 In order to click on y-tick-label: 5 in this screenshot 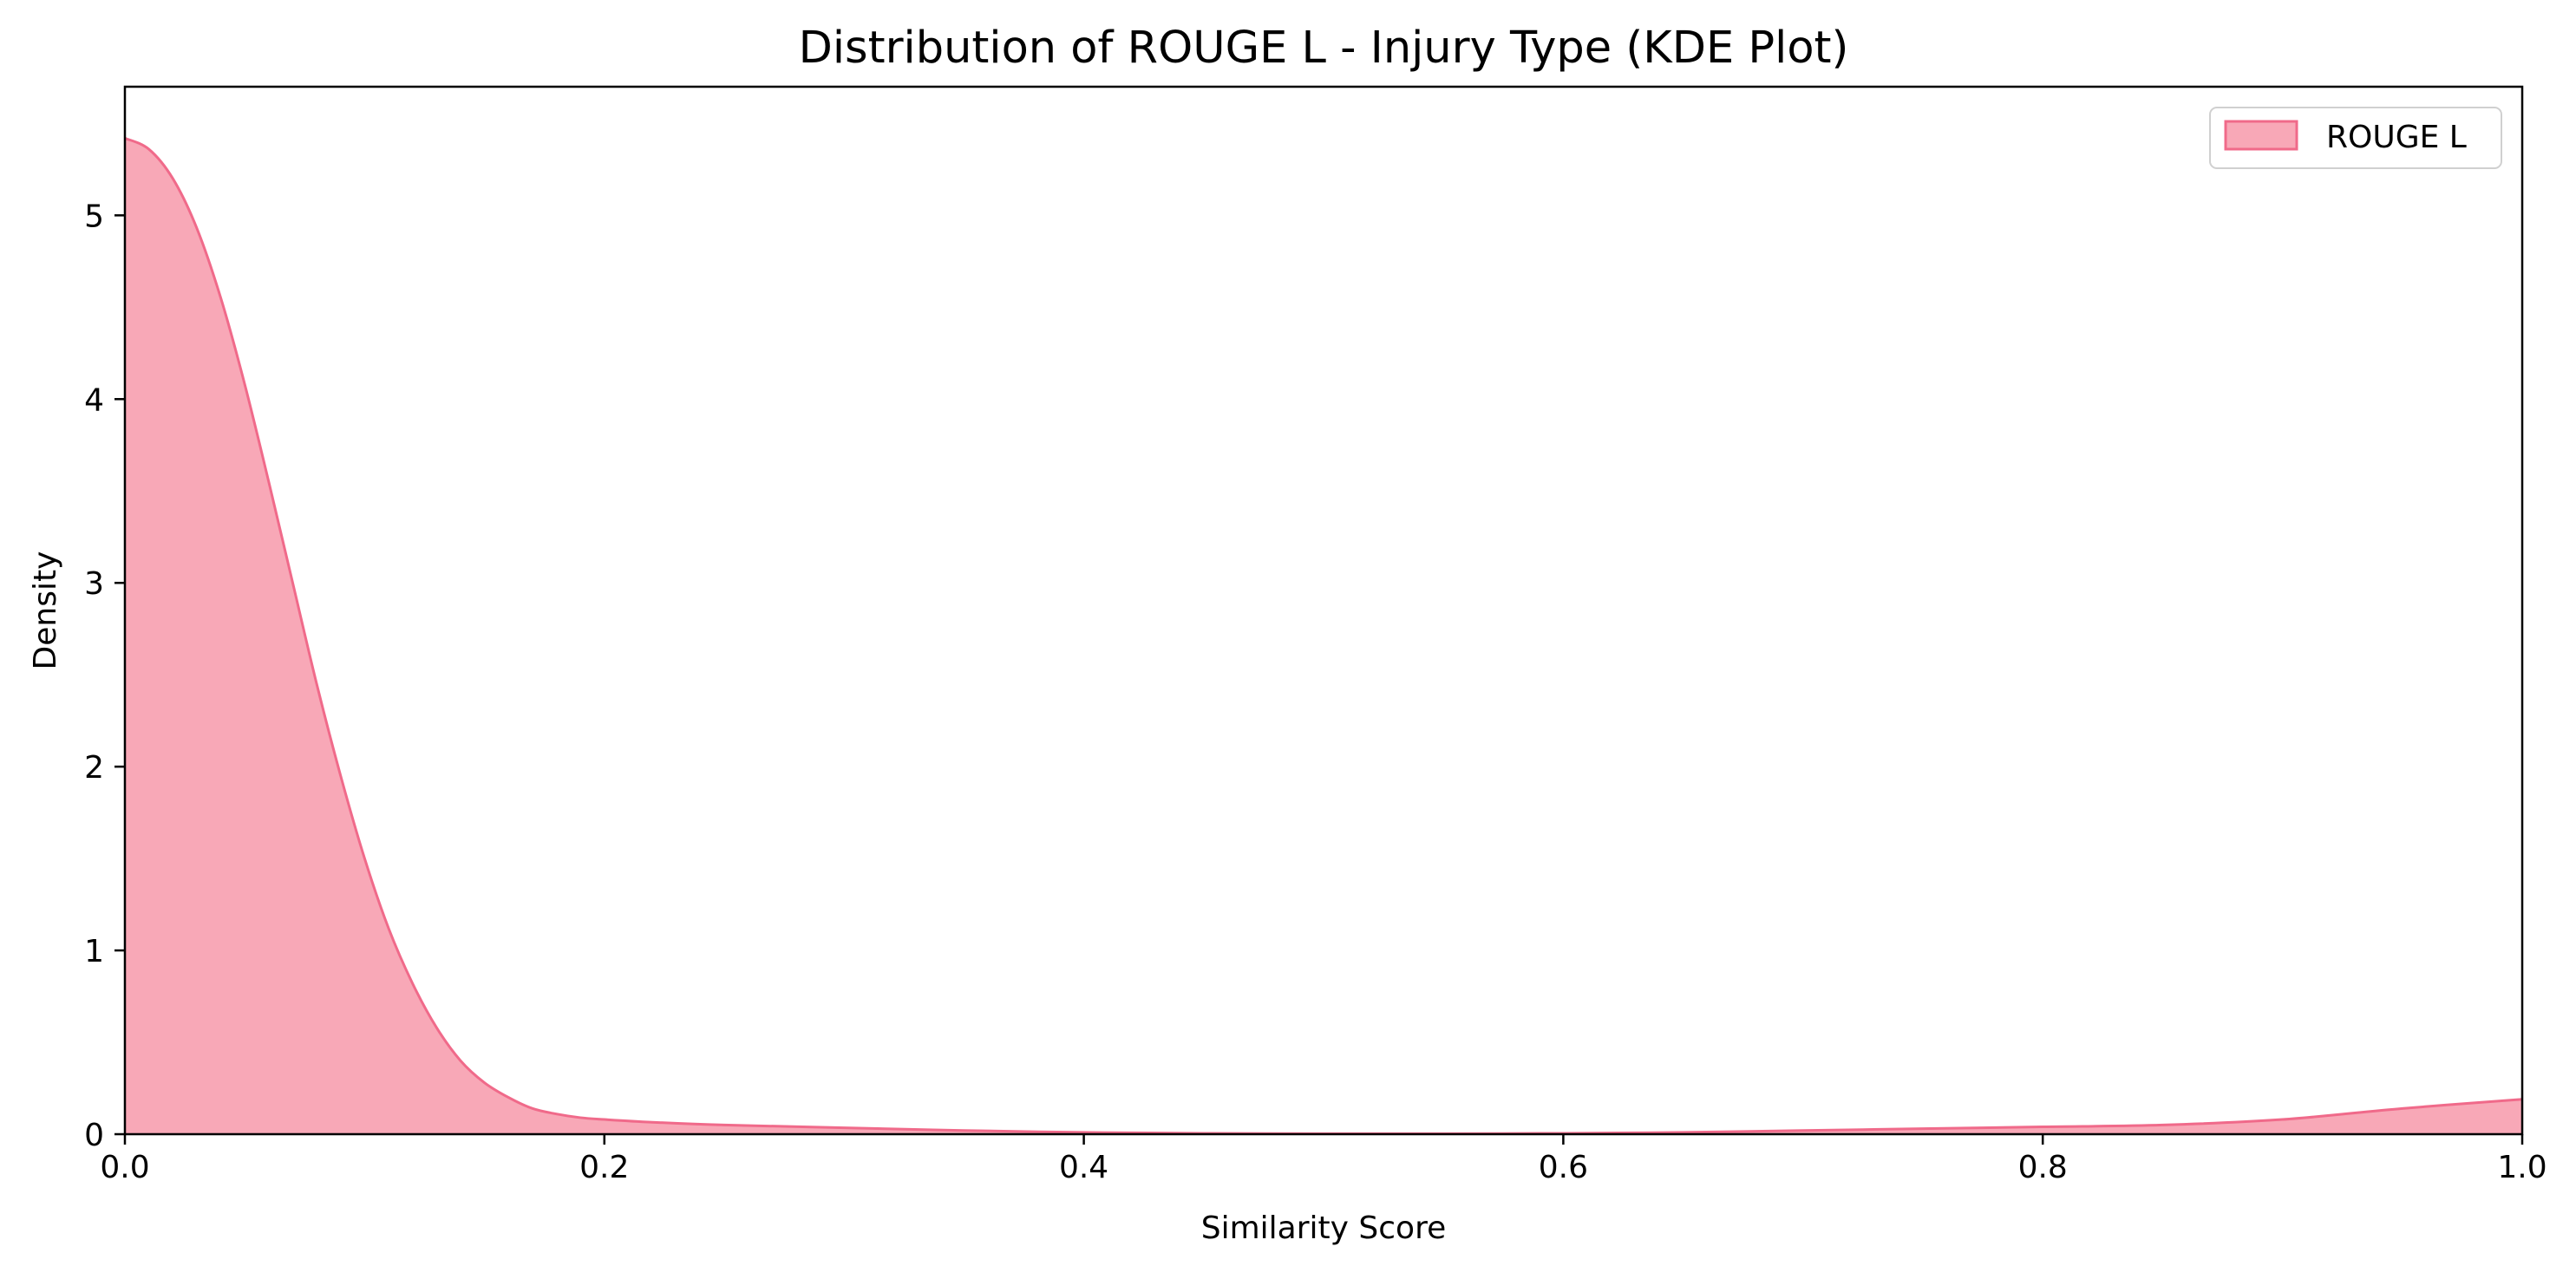, I will do `click(94, 216)`.